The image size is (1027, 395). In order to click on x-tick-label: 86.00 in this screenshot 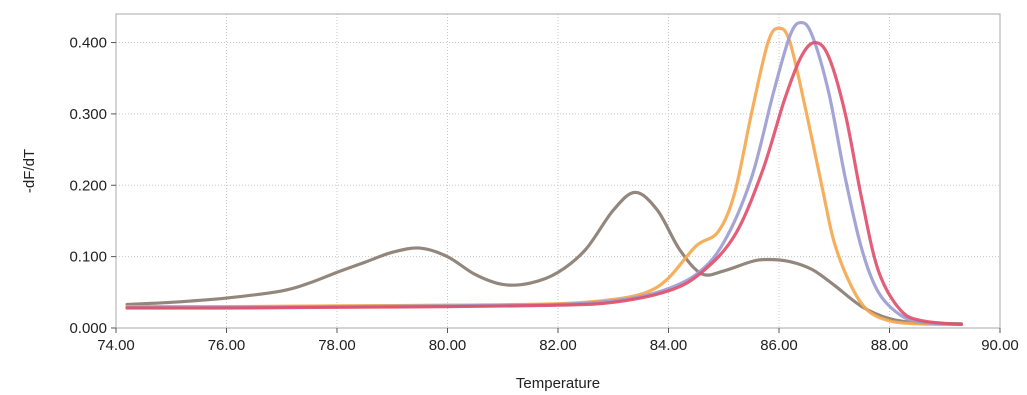, I will do `click(779, 345)`.